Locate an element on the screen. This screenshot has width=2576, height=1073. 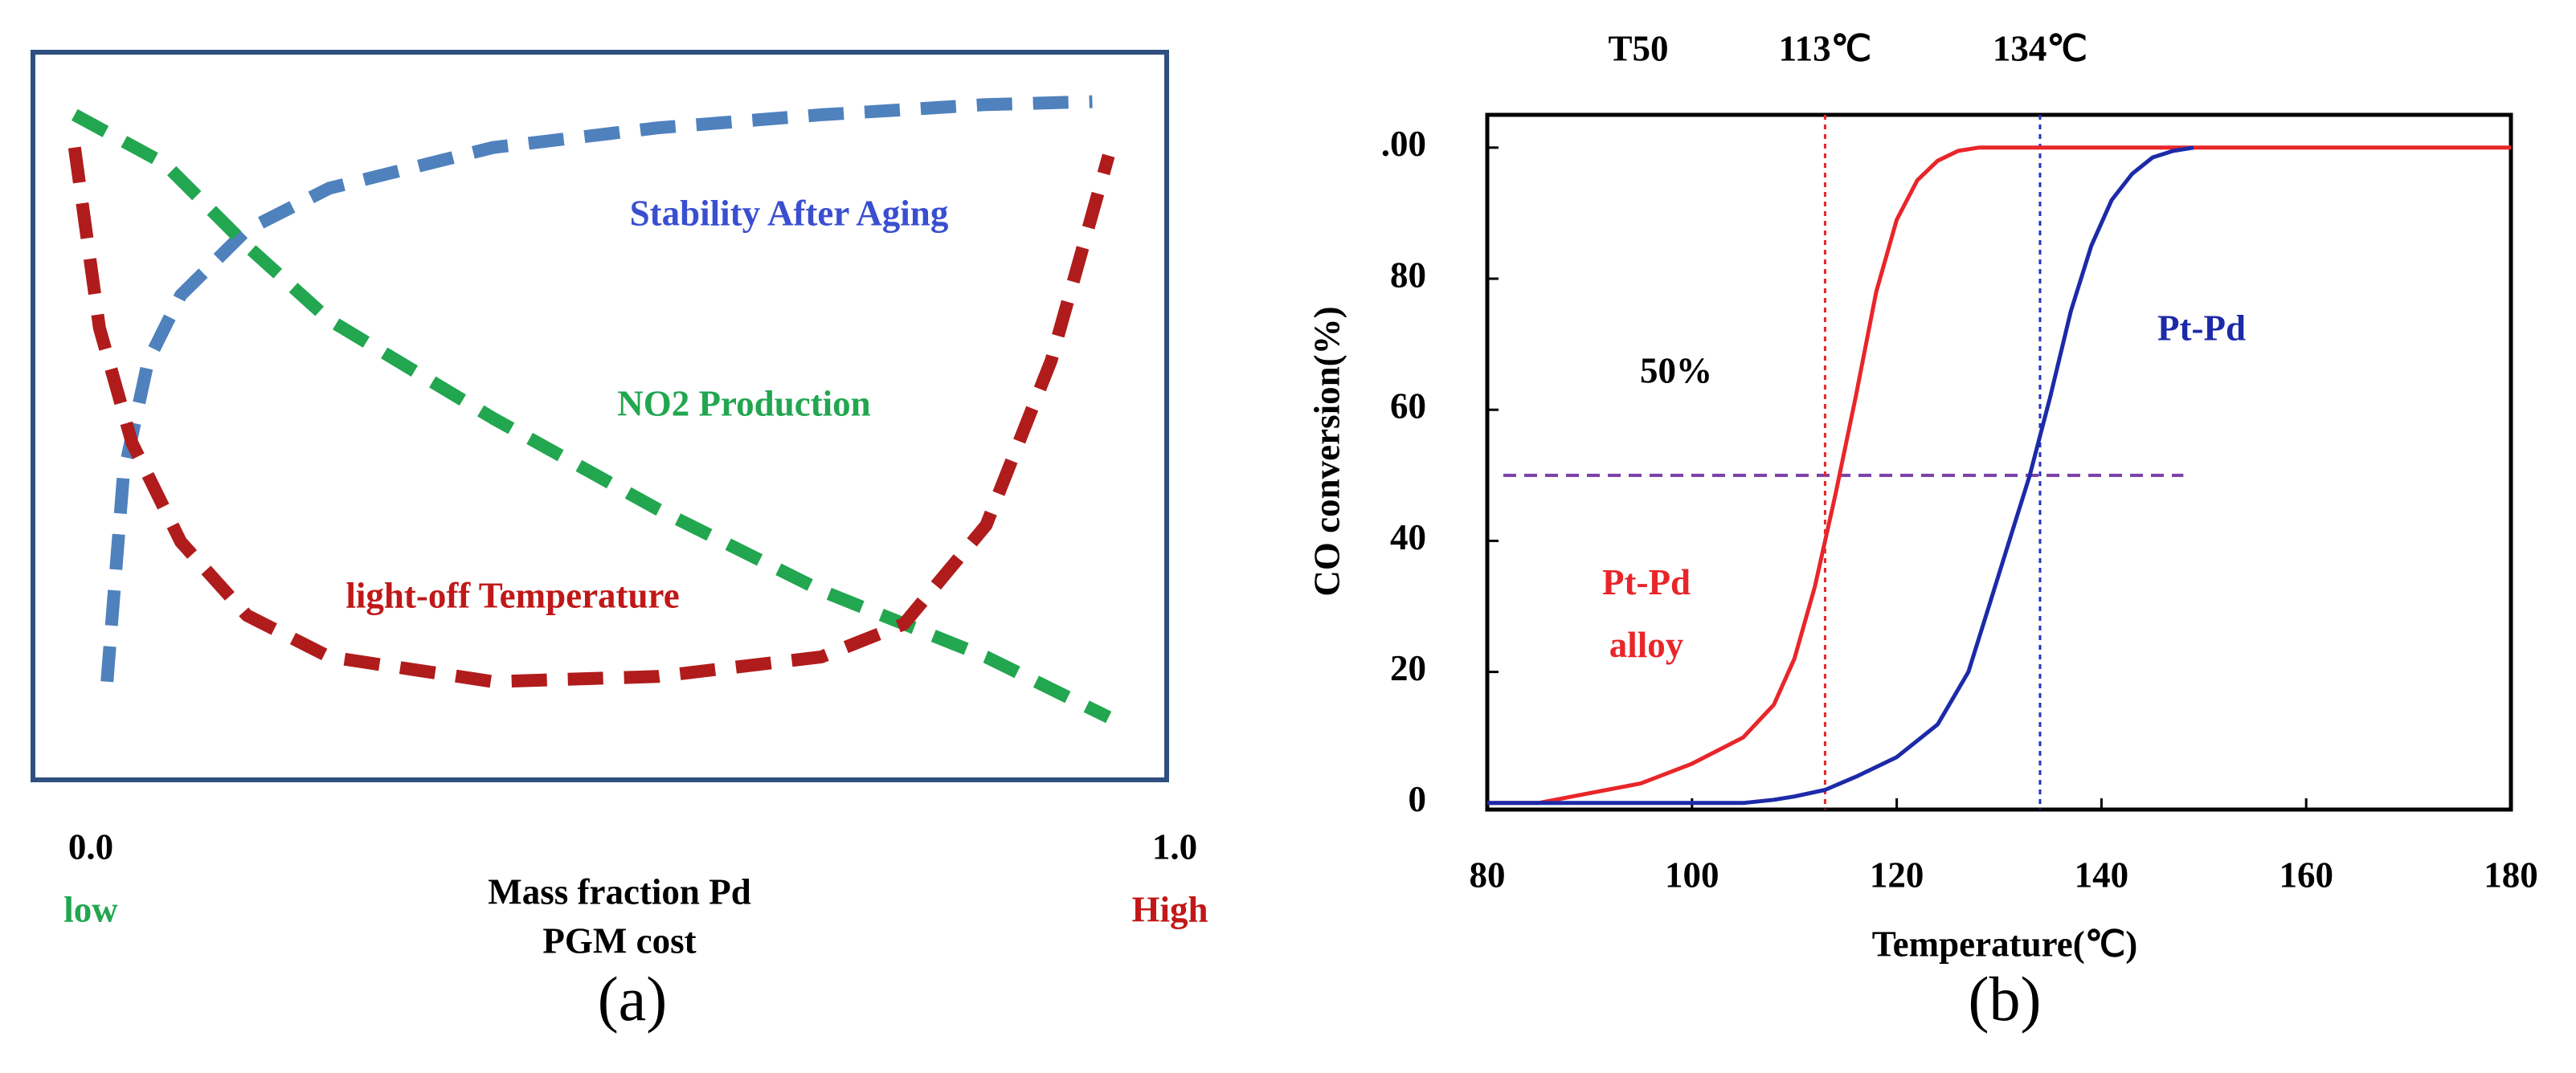
vline-label: 113℃ is located at coordinates (1826, 48).